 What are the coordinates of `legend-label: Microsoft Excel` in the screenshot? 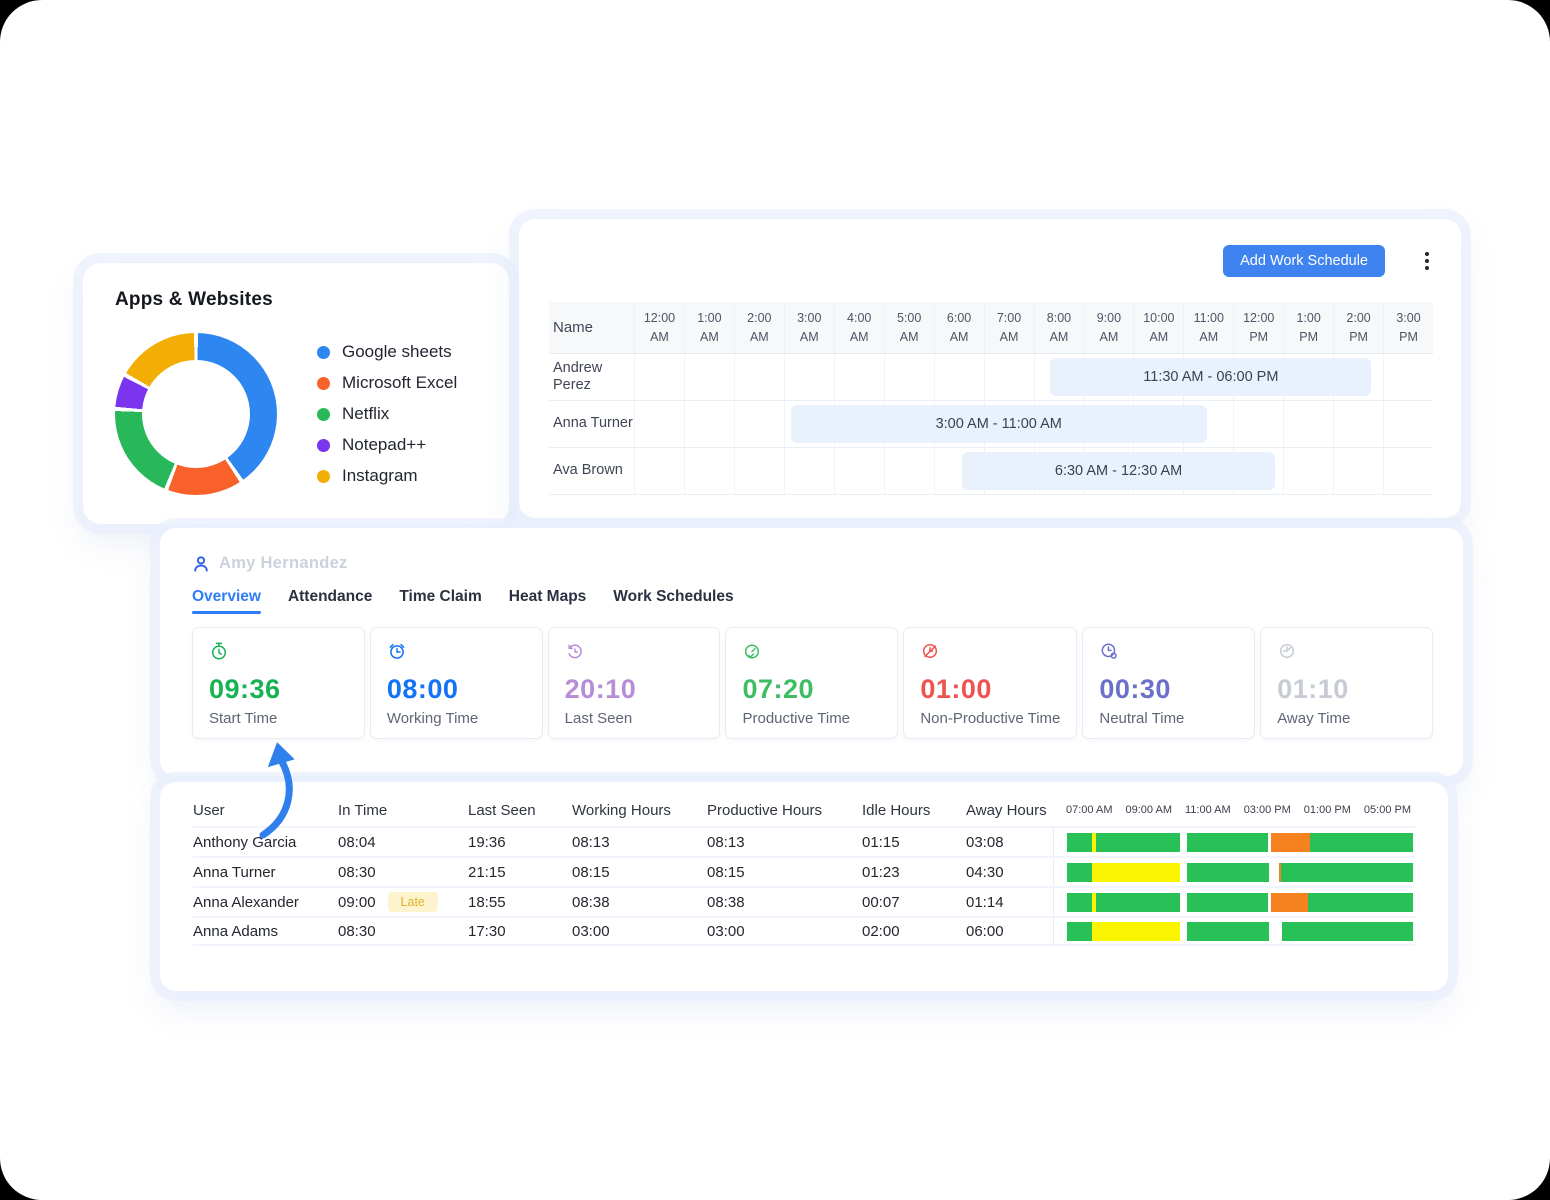 It's located at (400, 382).